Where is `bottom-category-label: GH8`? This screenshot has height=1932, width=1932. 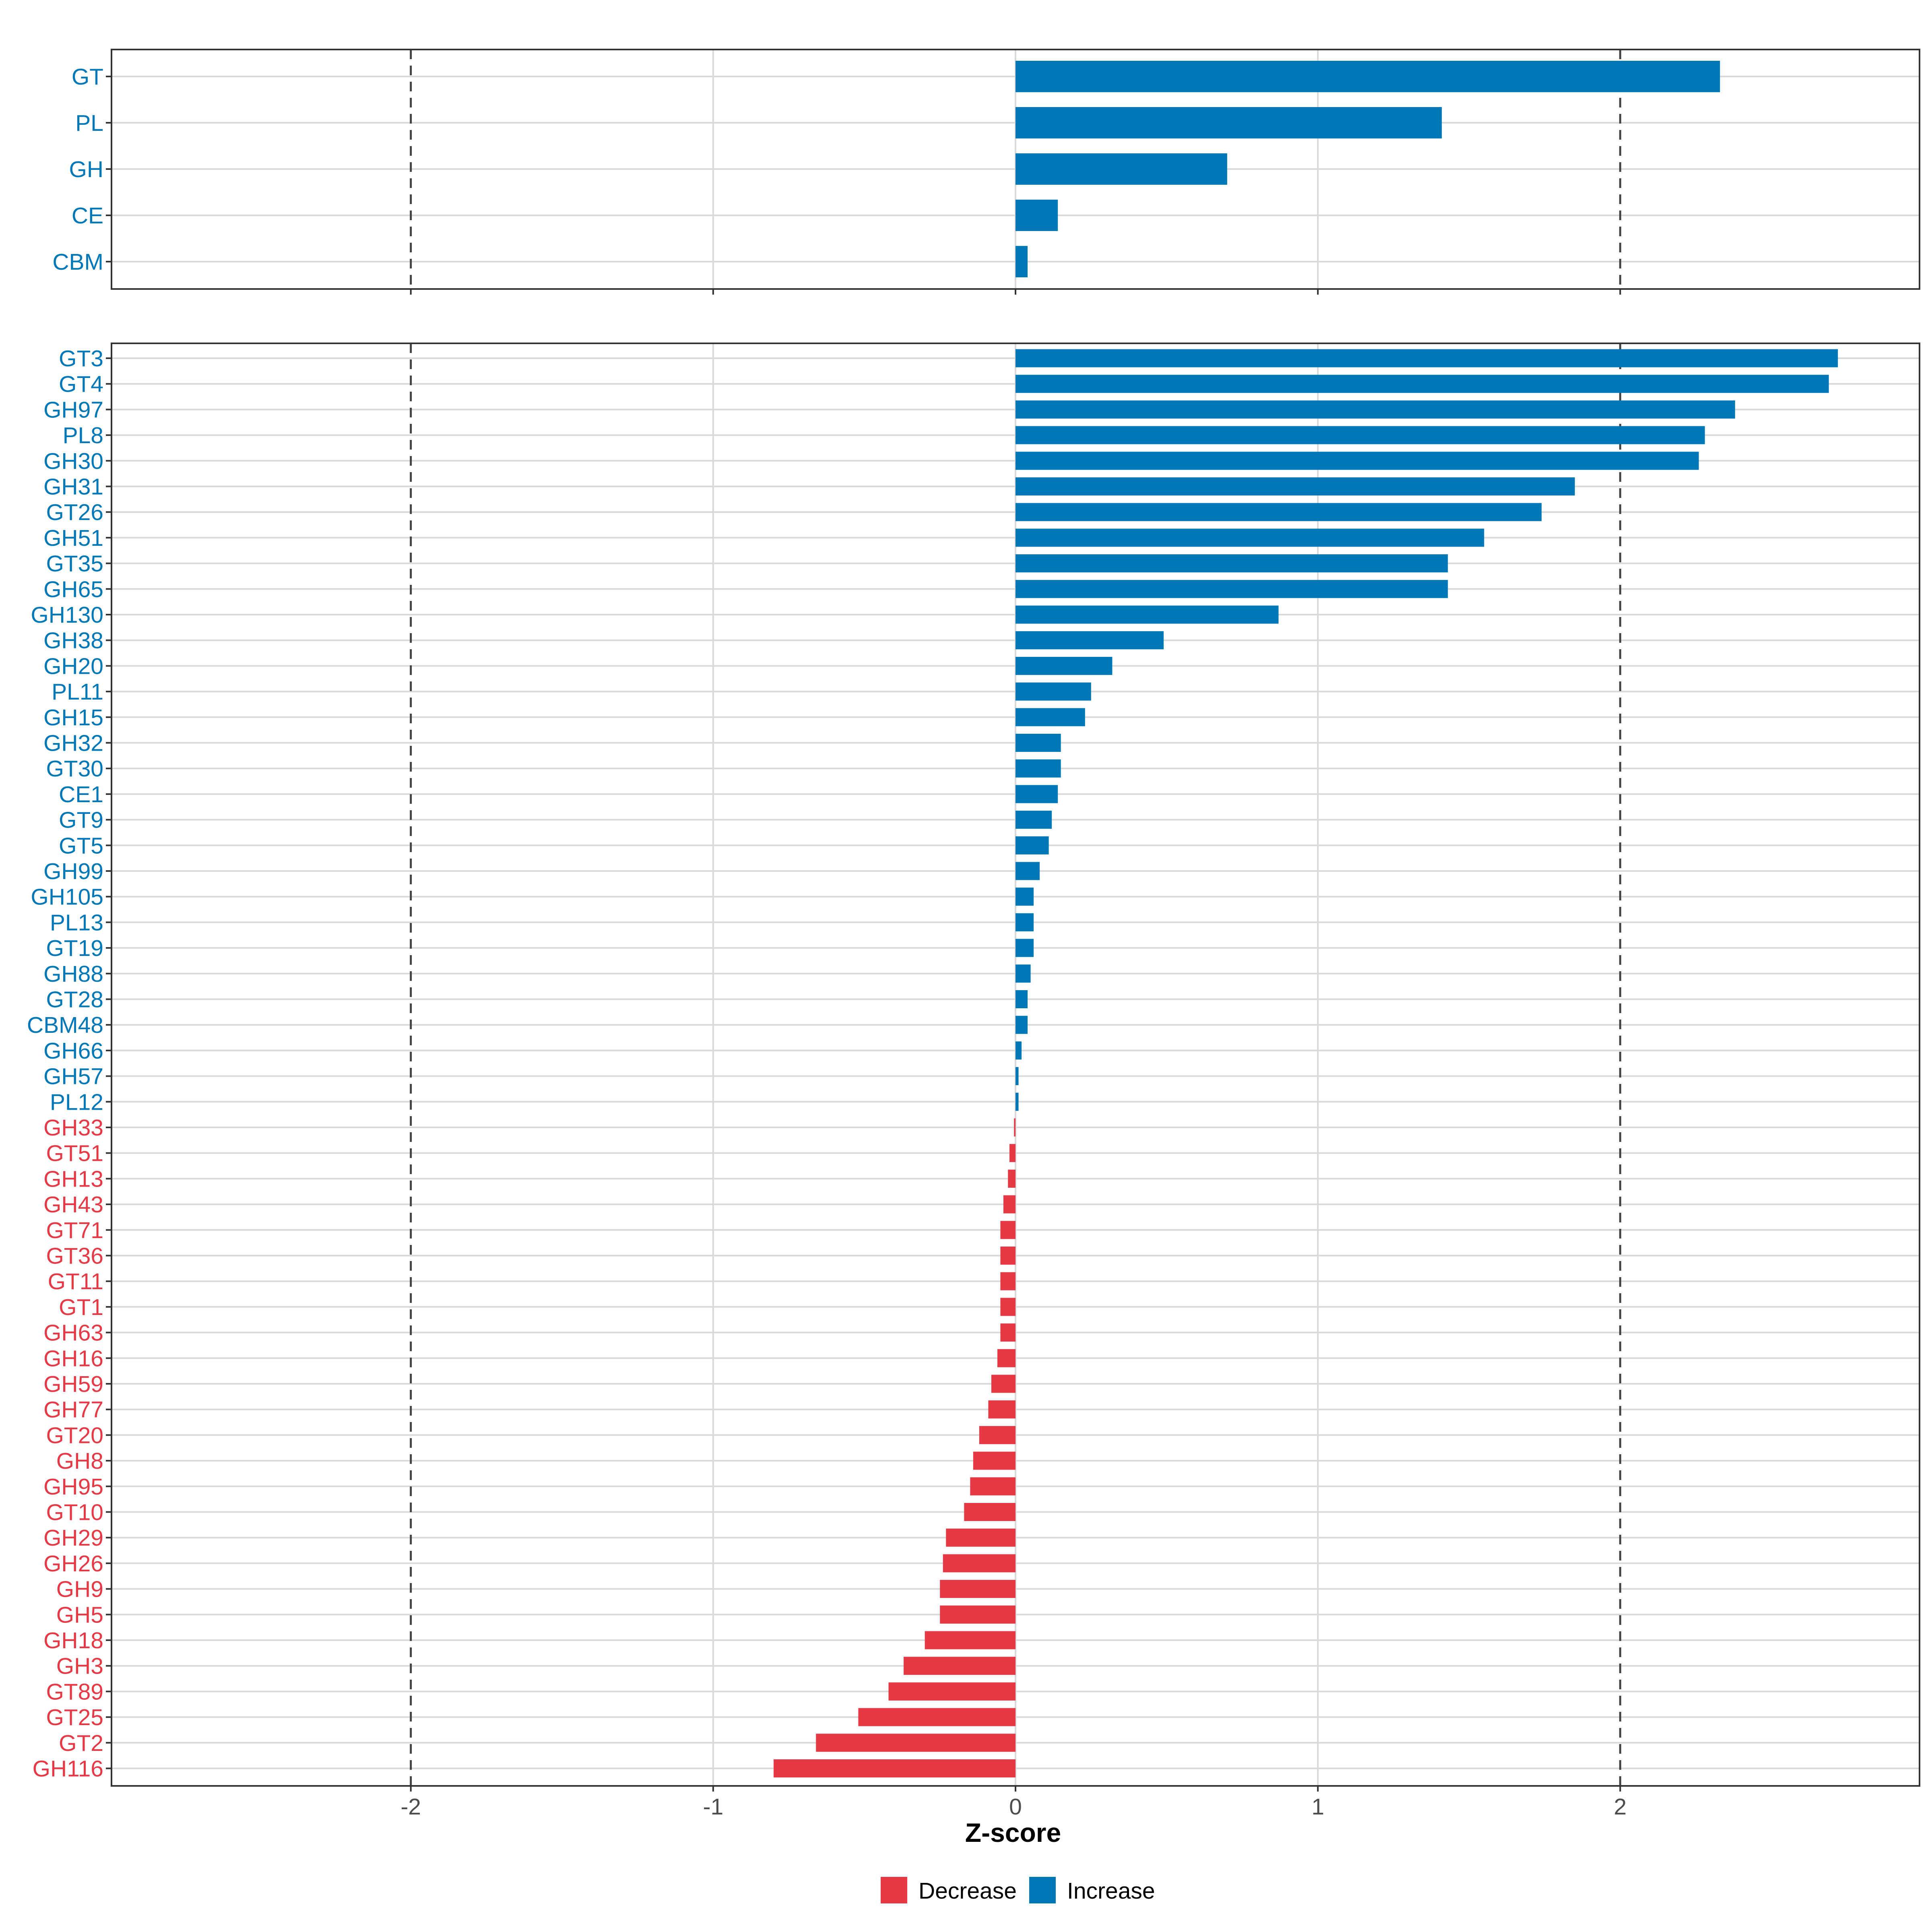 bottom-category-label: GH8 is located at coordinates (79, 1461).